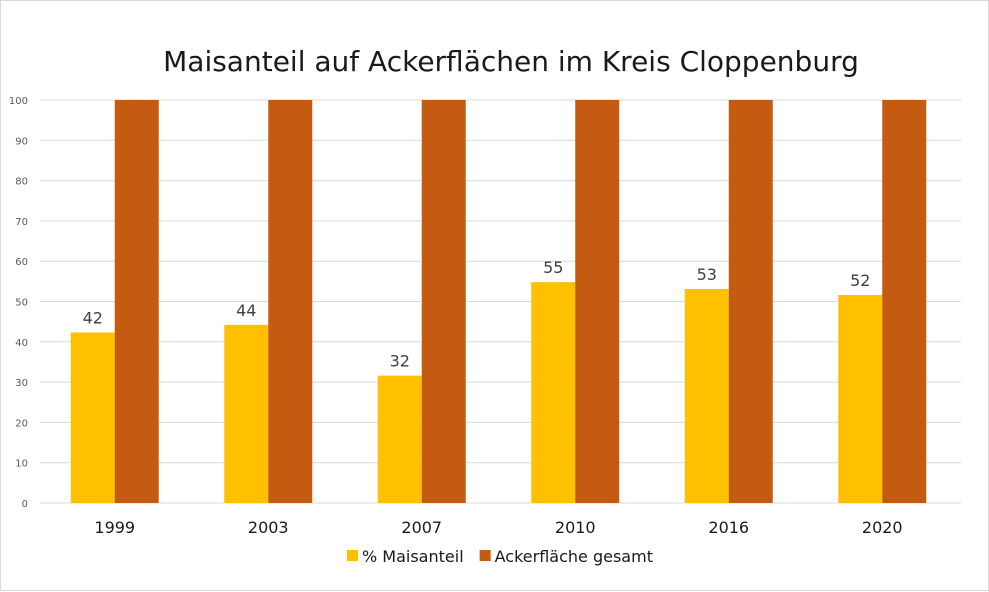  Describe the element at coordinates (882, 527) in the screenshot. I see `x-tick-label: 2020` at that location.